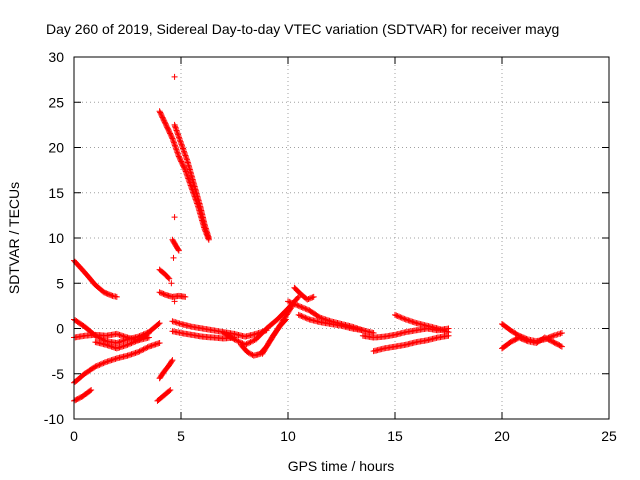  What do you see at coordinates (60, 283) in the screenshot?
I see `y-tick-label: 5` at bounding box center [60, 283].